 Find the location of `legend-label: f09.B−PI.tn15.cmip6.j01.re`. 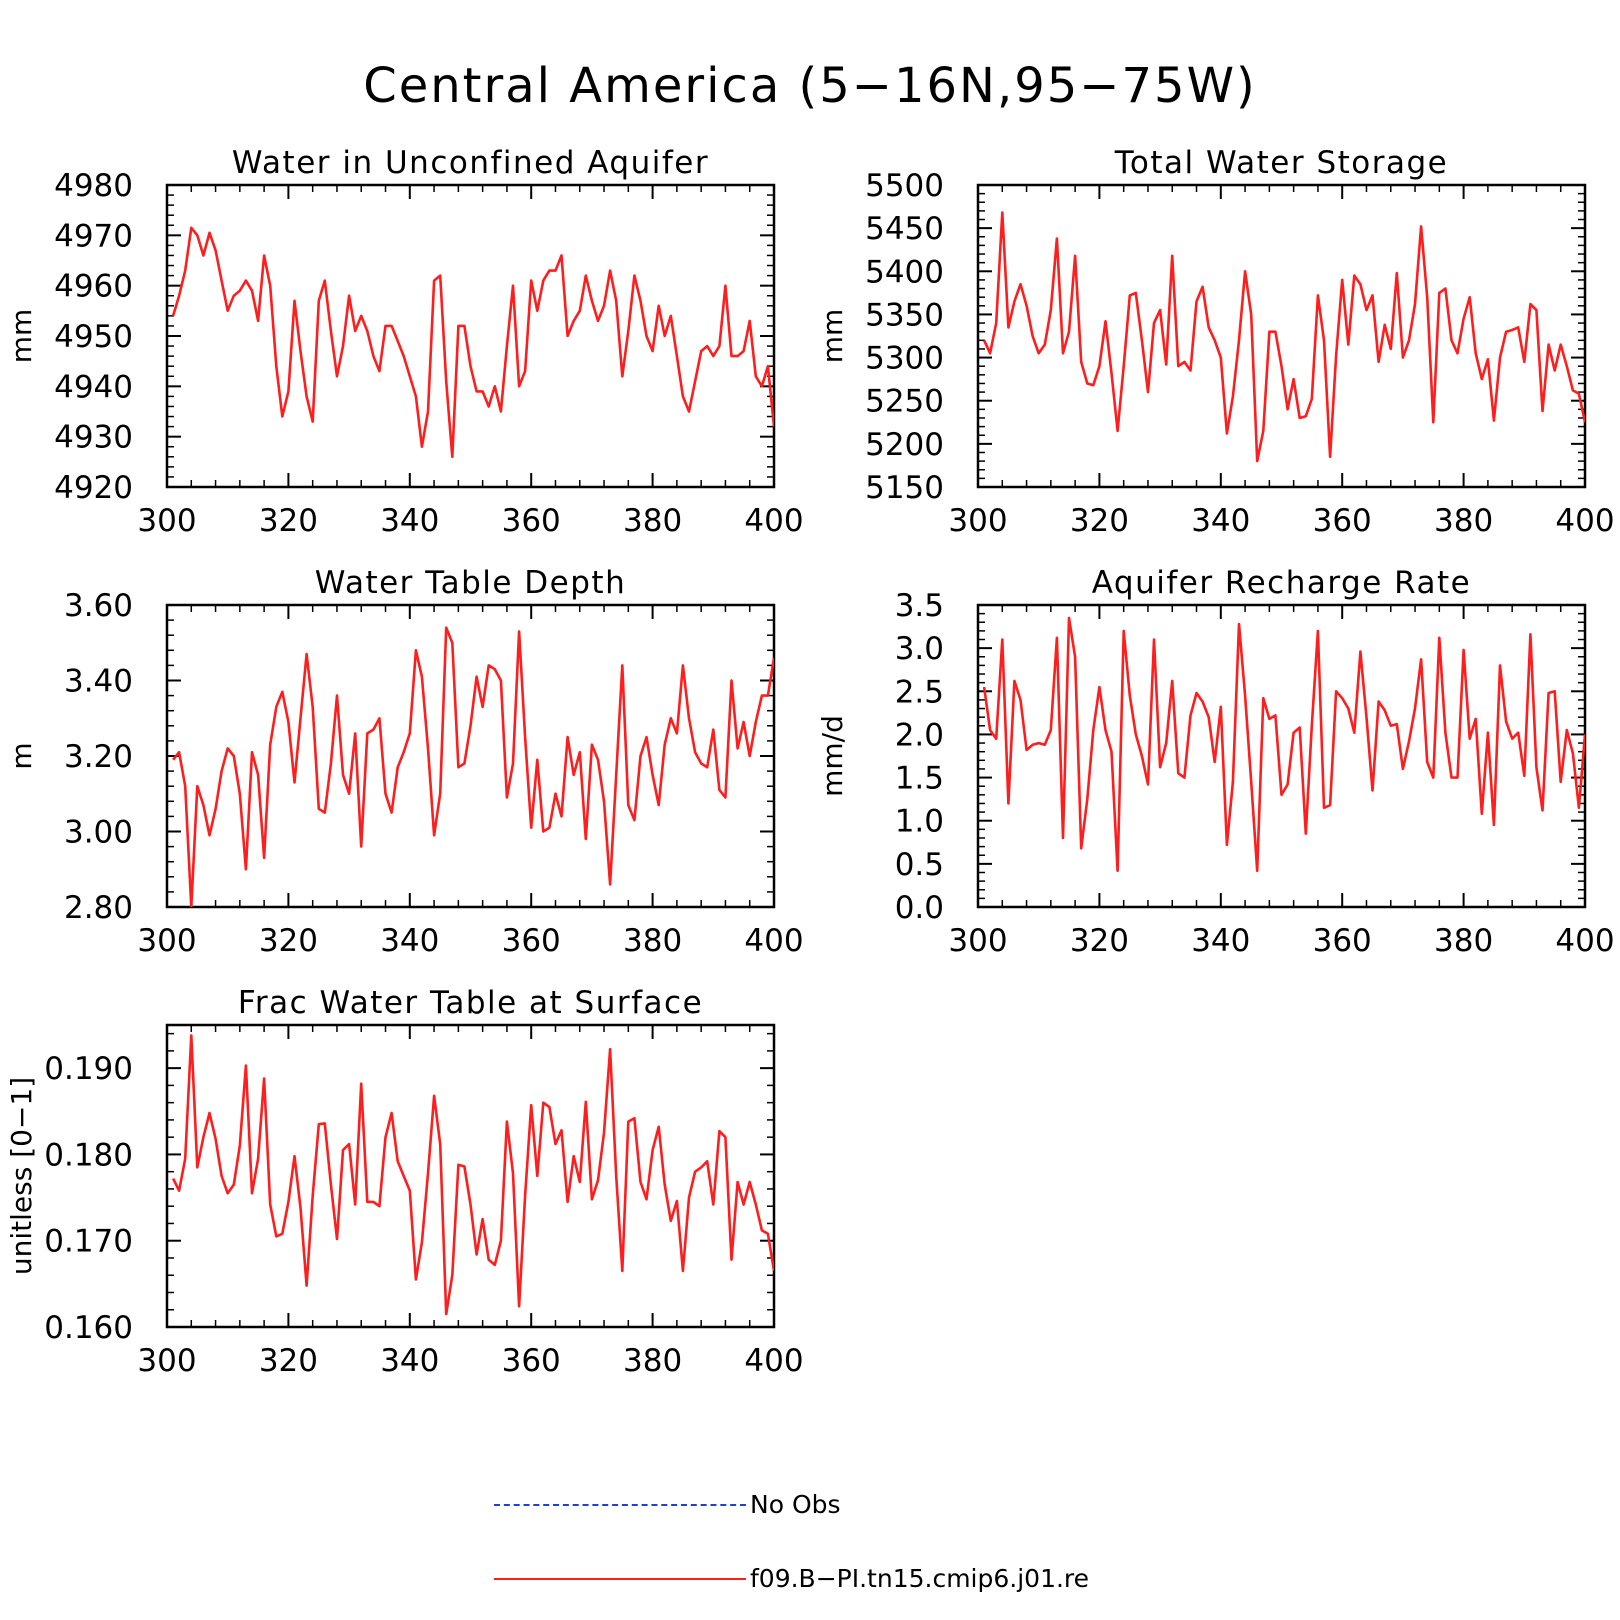

legend-label: f09.B−PI.tn15.cmip6.j01.re is located at coordinates (920, 1578).